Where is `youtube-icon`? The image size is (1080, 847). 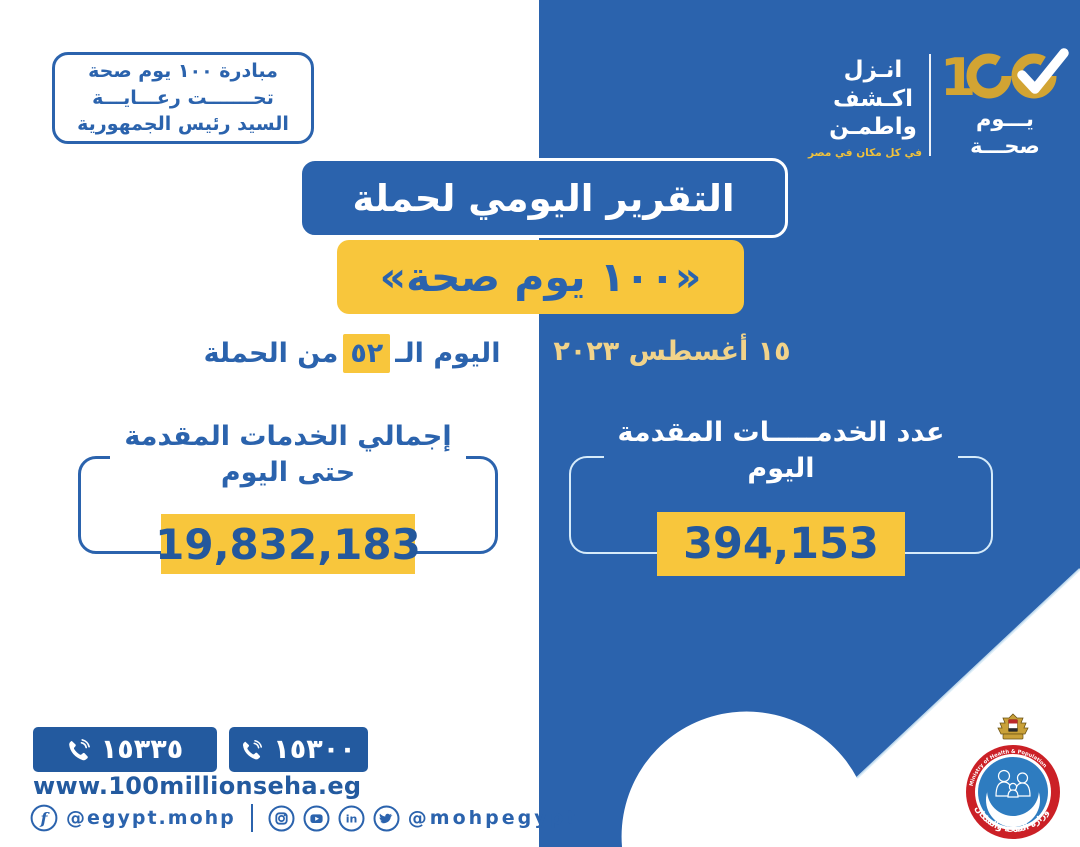 youtube-icon is located at coordinates (316, 818).